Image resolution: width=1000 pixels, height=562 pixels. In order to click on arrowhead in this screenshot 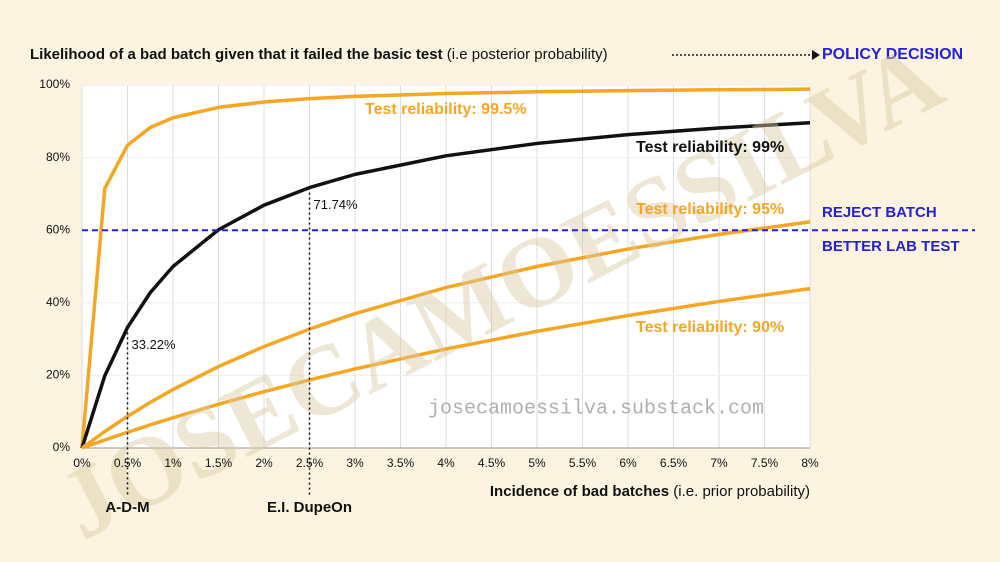, I will do `click(816, 55)`.